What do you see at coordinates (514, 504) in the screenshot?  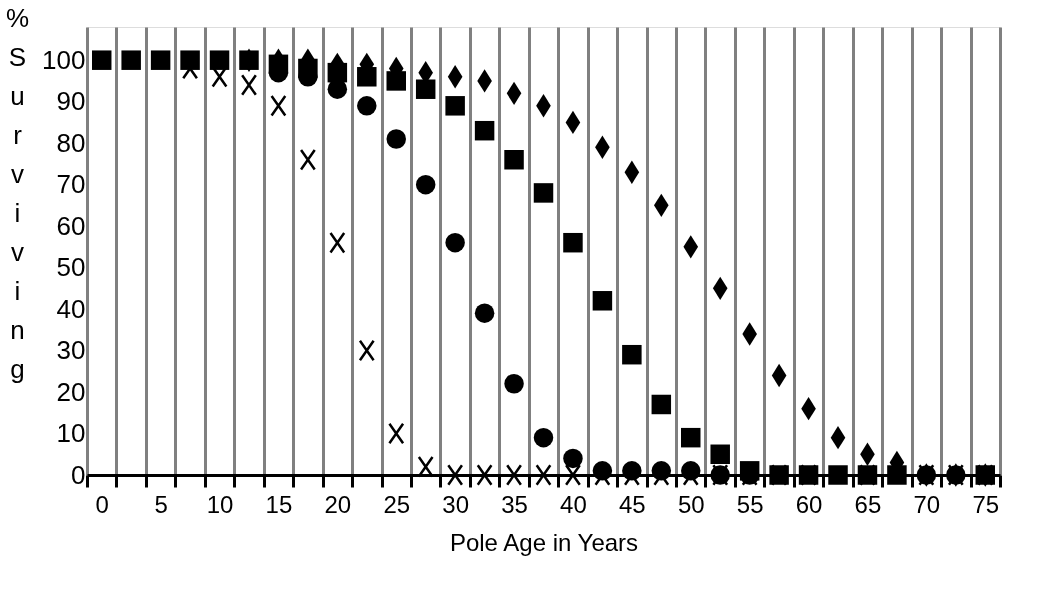 I see `x-tick-label: 35` at bounding box center [514, 504].